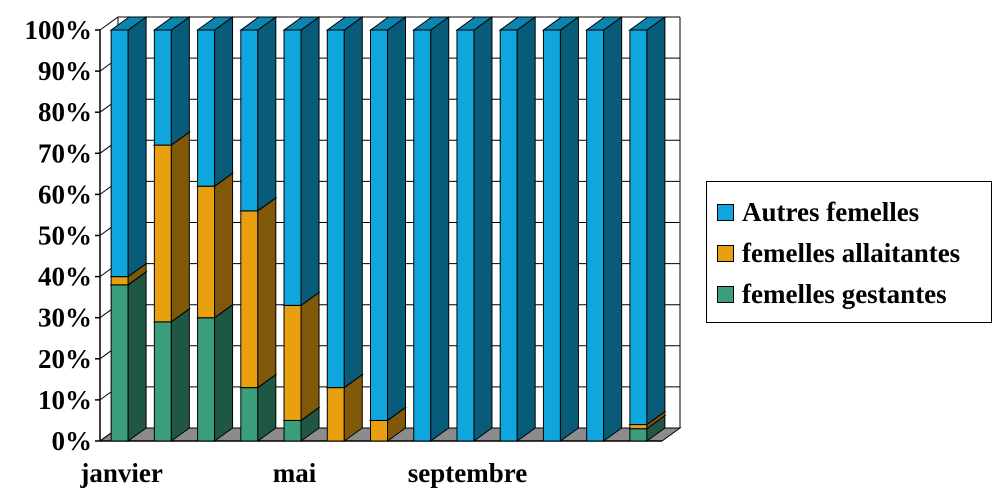 This screenshot has width=995, height=493. I want to click on y-tick-label: 50%, so click(65, 236).